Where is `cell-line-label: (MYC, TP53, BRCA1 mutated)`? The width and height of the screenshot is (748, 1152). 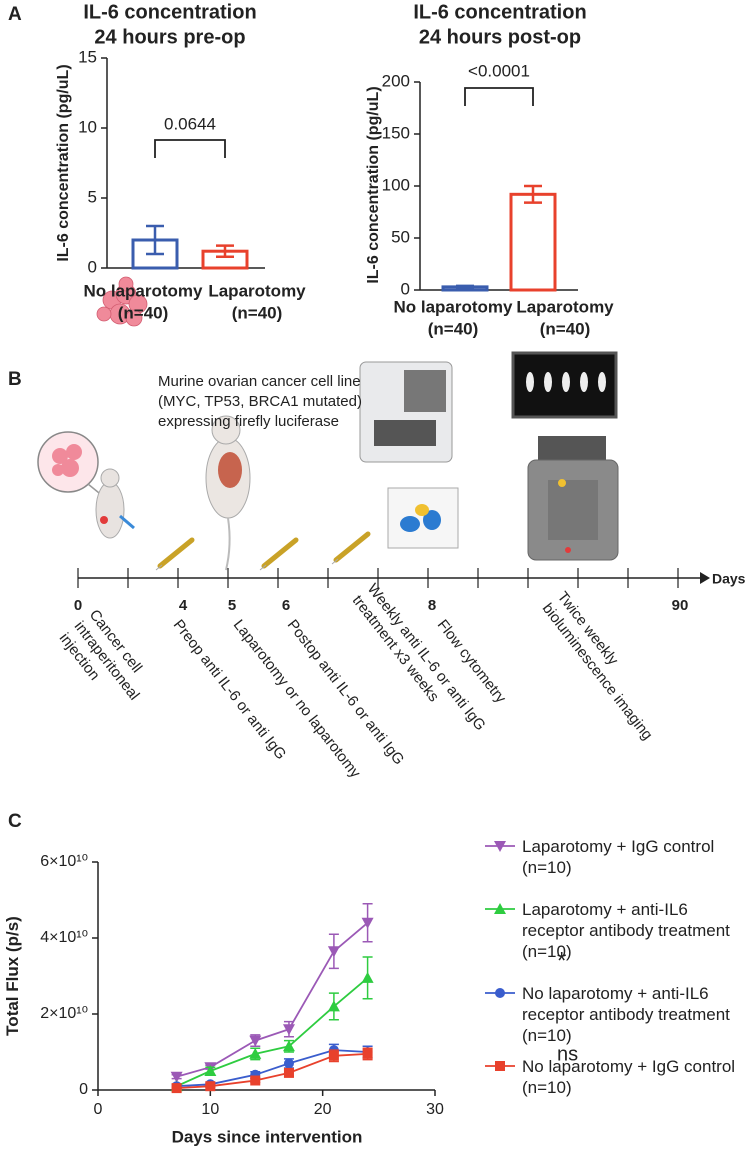
cell-line-label: (MYC, TP53, BRCA1 mutated) is located at coordinates (260, 401).